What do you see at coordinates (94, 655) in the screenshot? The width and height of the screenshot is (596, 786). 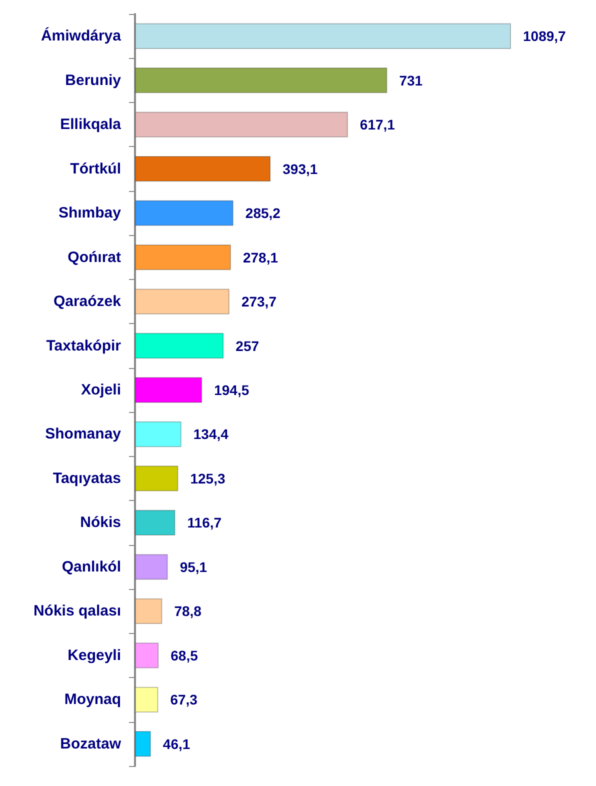 I see `y-tick-label: Kegeyli` at bounding box center [94, 655].